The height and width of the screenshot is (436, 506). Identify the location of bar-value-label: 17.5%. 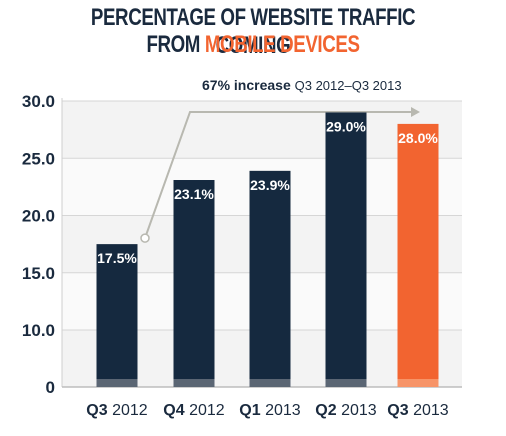
(117, 258).